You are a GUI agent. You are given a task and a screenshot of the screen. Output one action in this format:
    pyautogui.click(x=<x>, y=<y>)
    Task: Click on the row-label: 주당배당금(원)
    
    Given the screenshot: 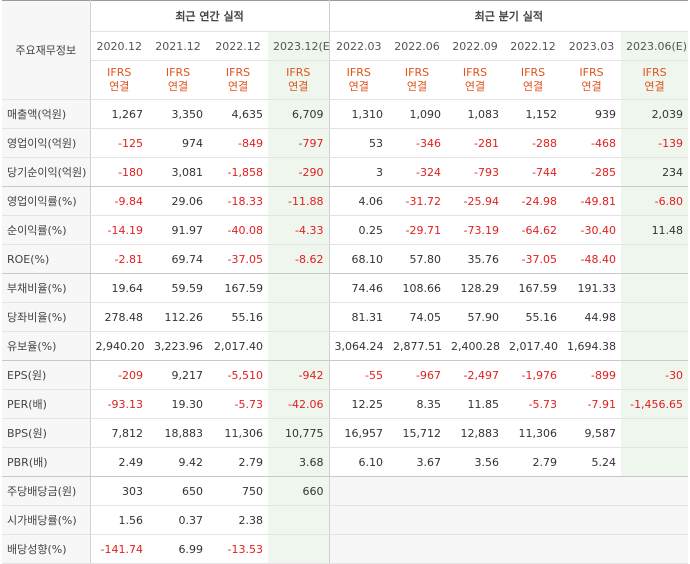 What is the action you would take?
    pyautogui.click(x=46, y=491)
    